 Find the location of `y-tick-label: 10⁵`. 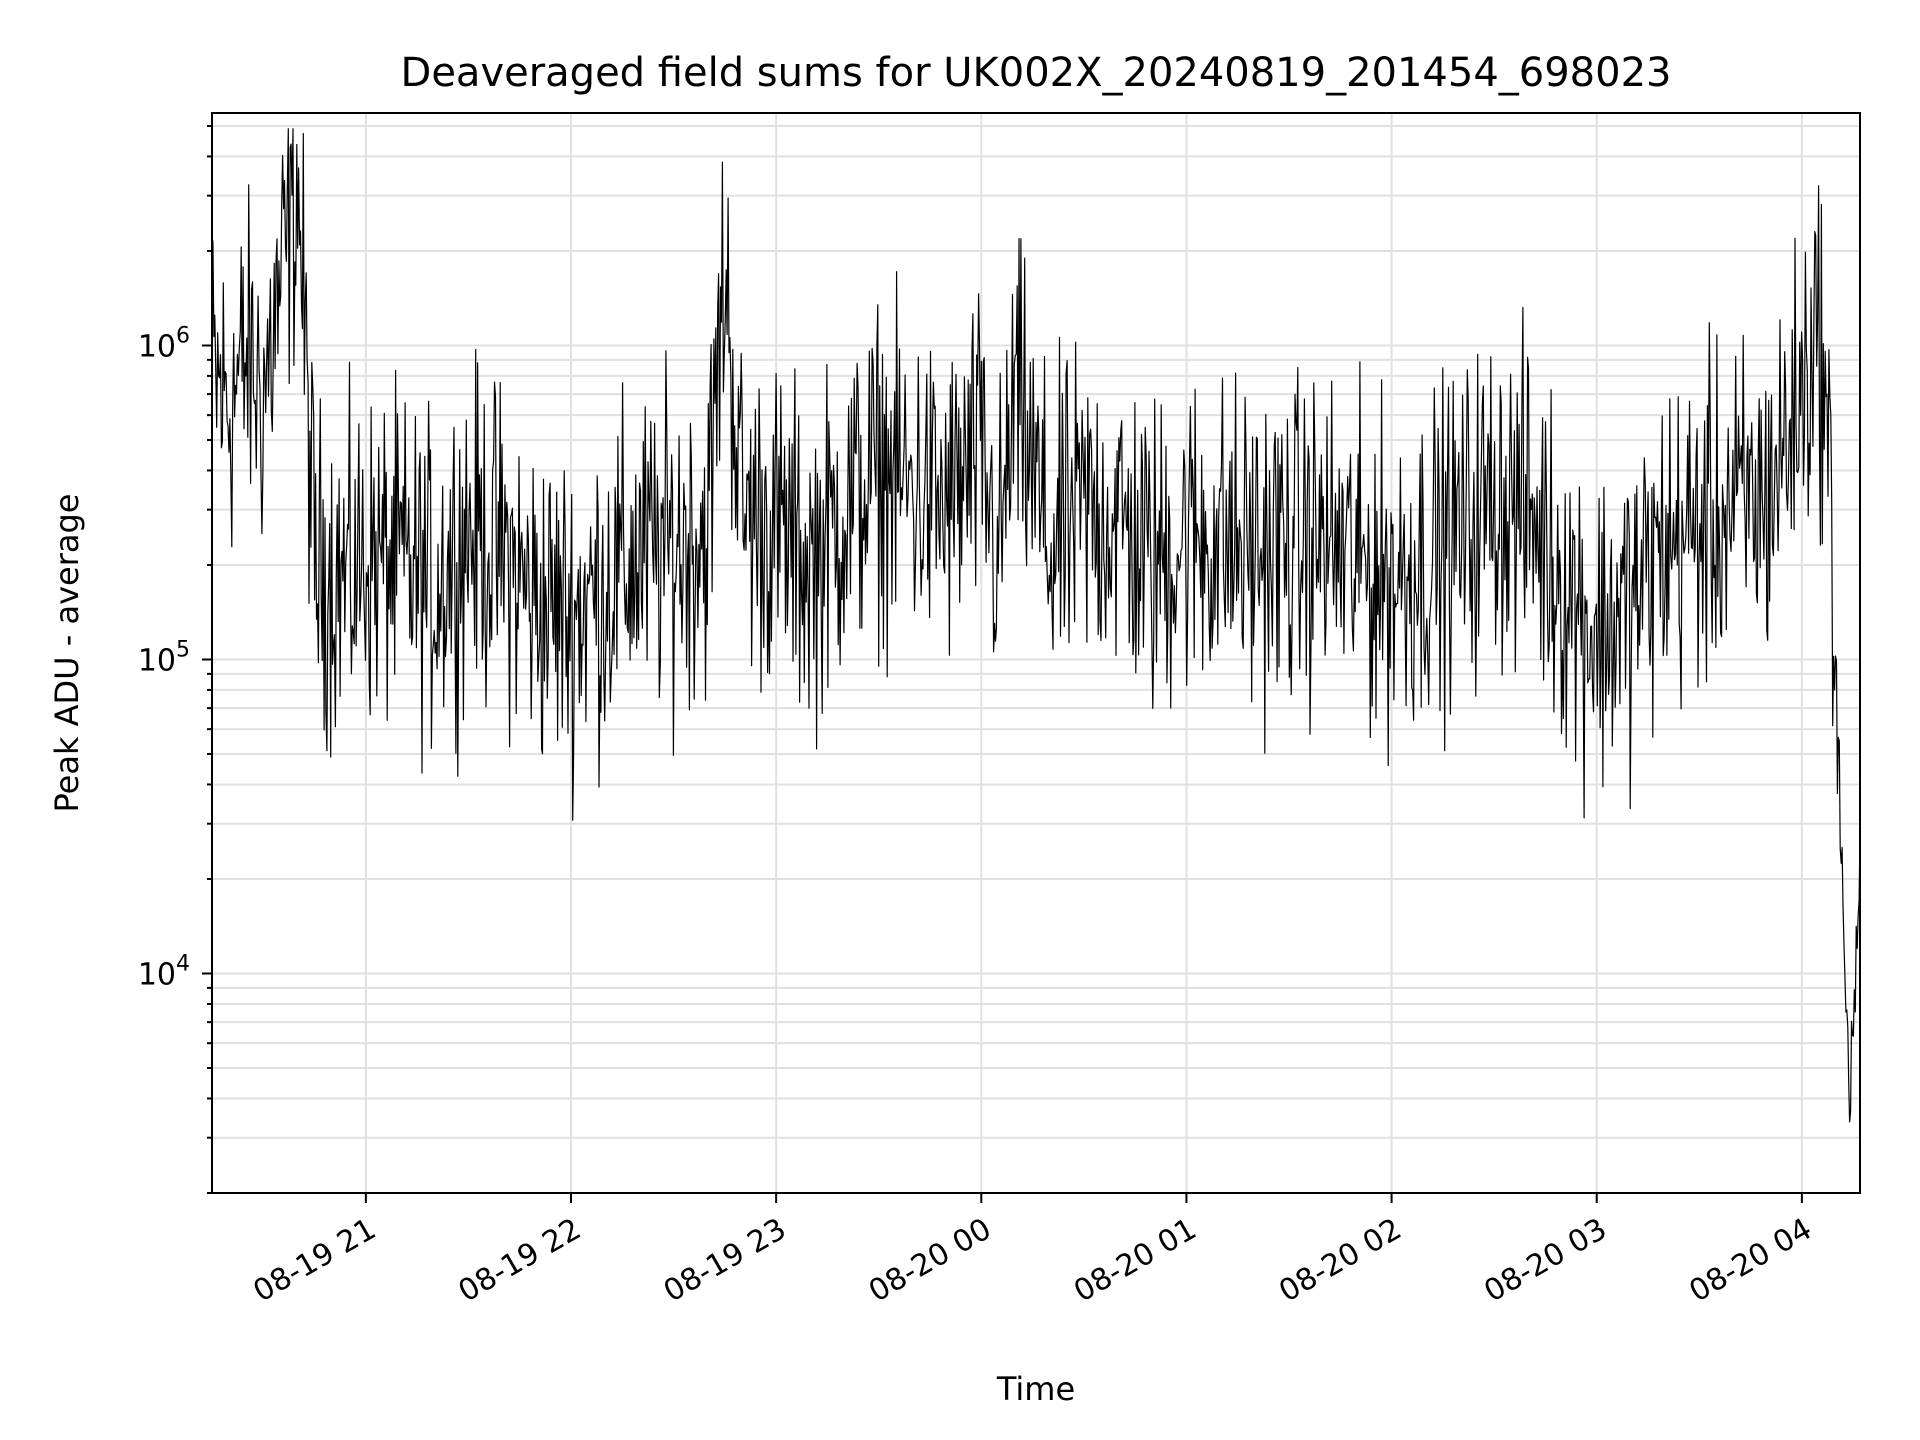

y-tick-label: 10⁵ is located at coordinates (164, 657).